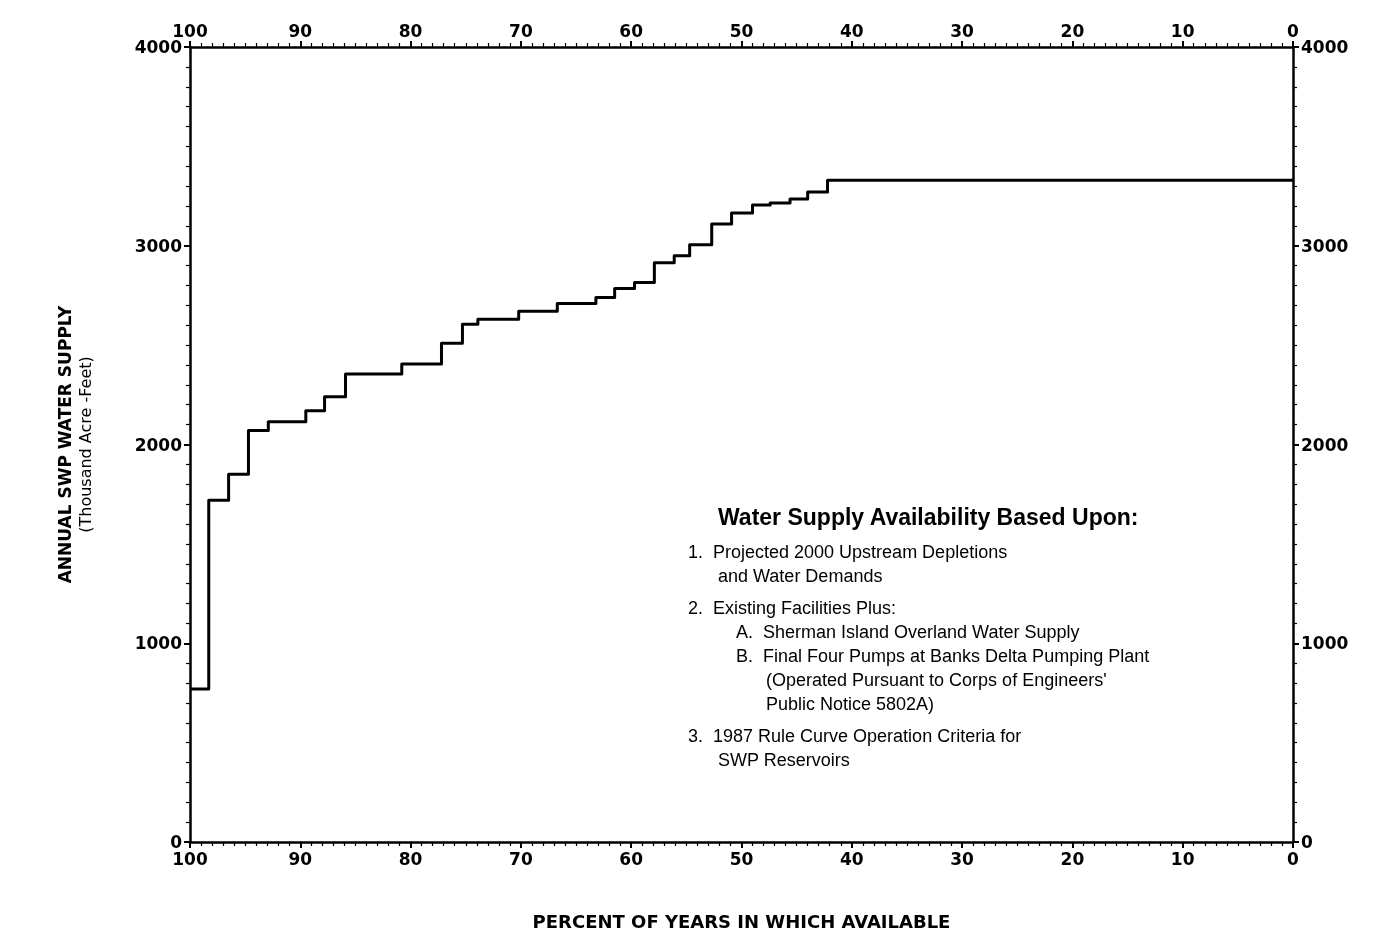  Describe the element at coordinates (1072, 858) in the screenshot. I see `x-tick-label: 20` at that location.